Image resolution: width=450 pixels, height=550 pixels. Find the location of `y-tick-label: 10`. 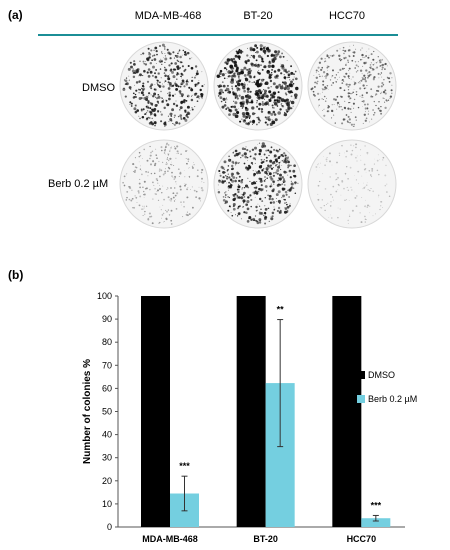

y-tick-label: 10 is located at coordinates (107, 504).